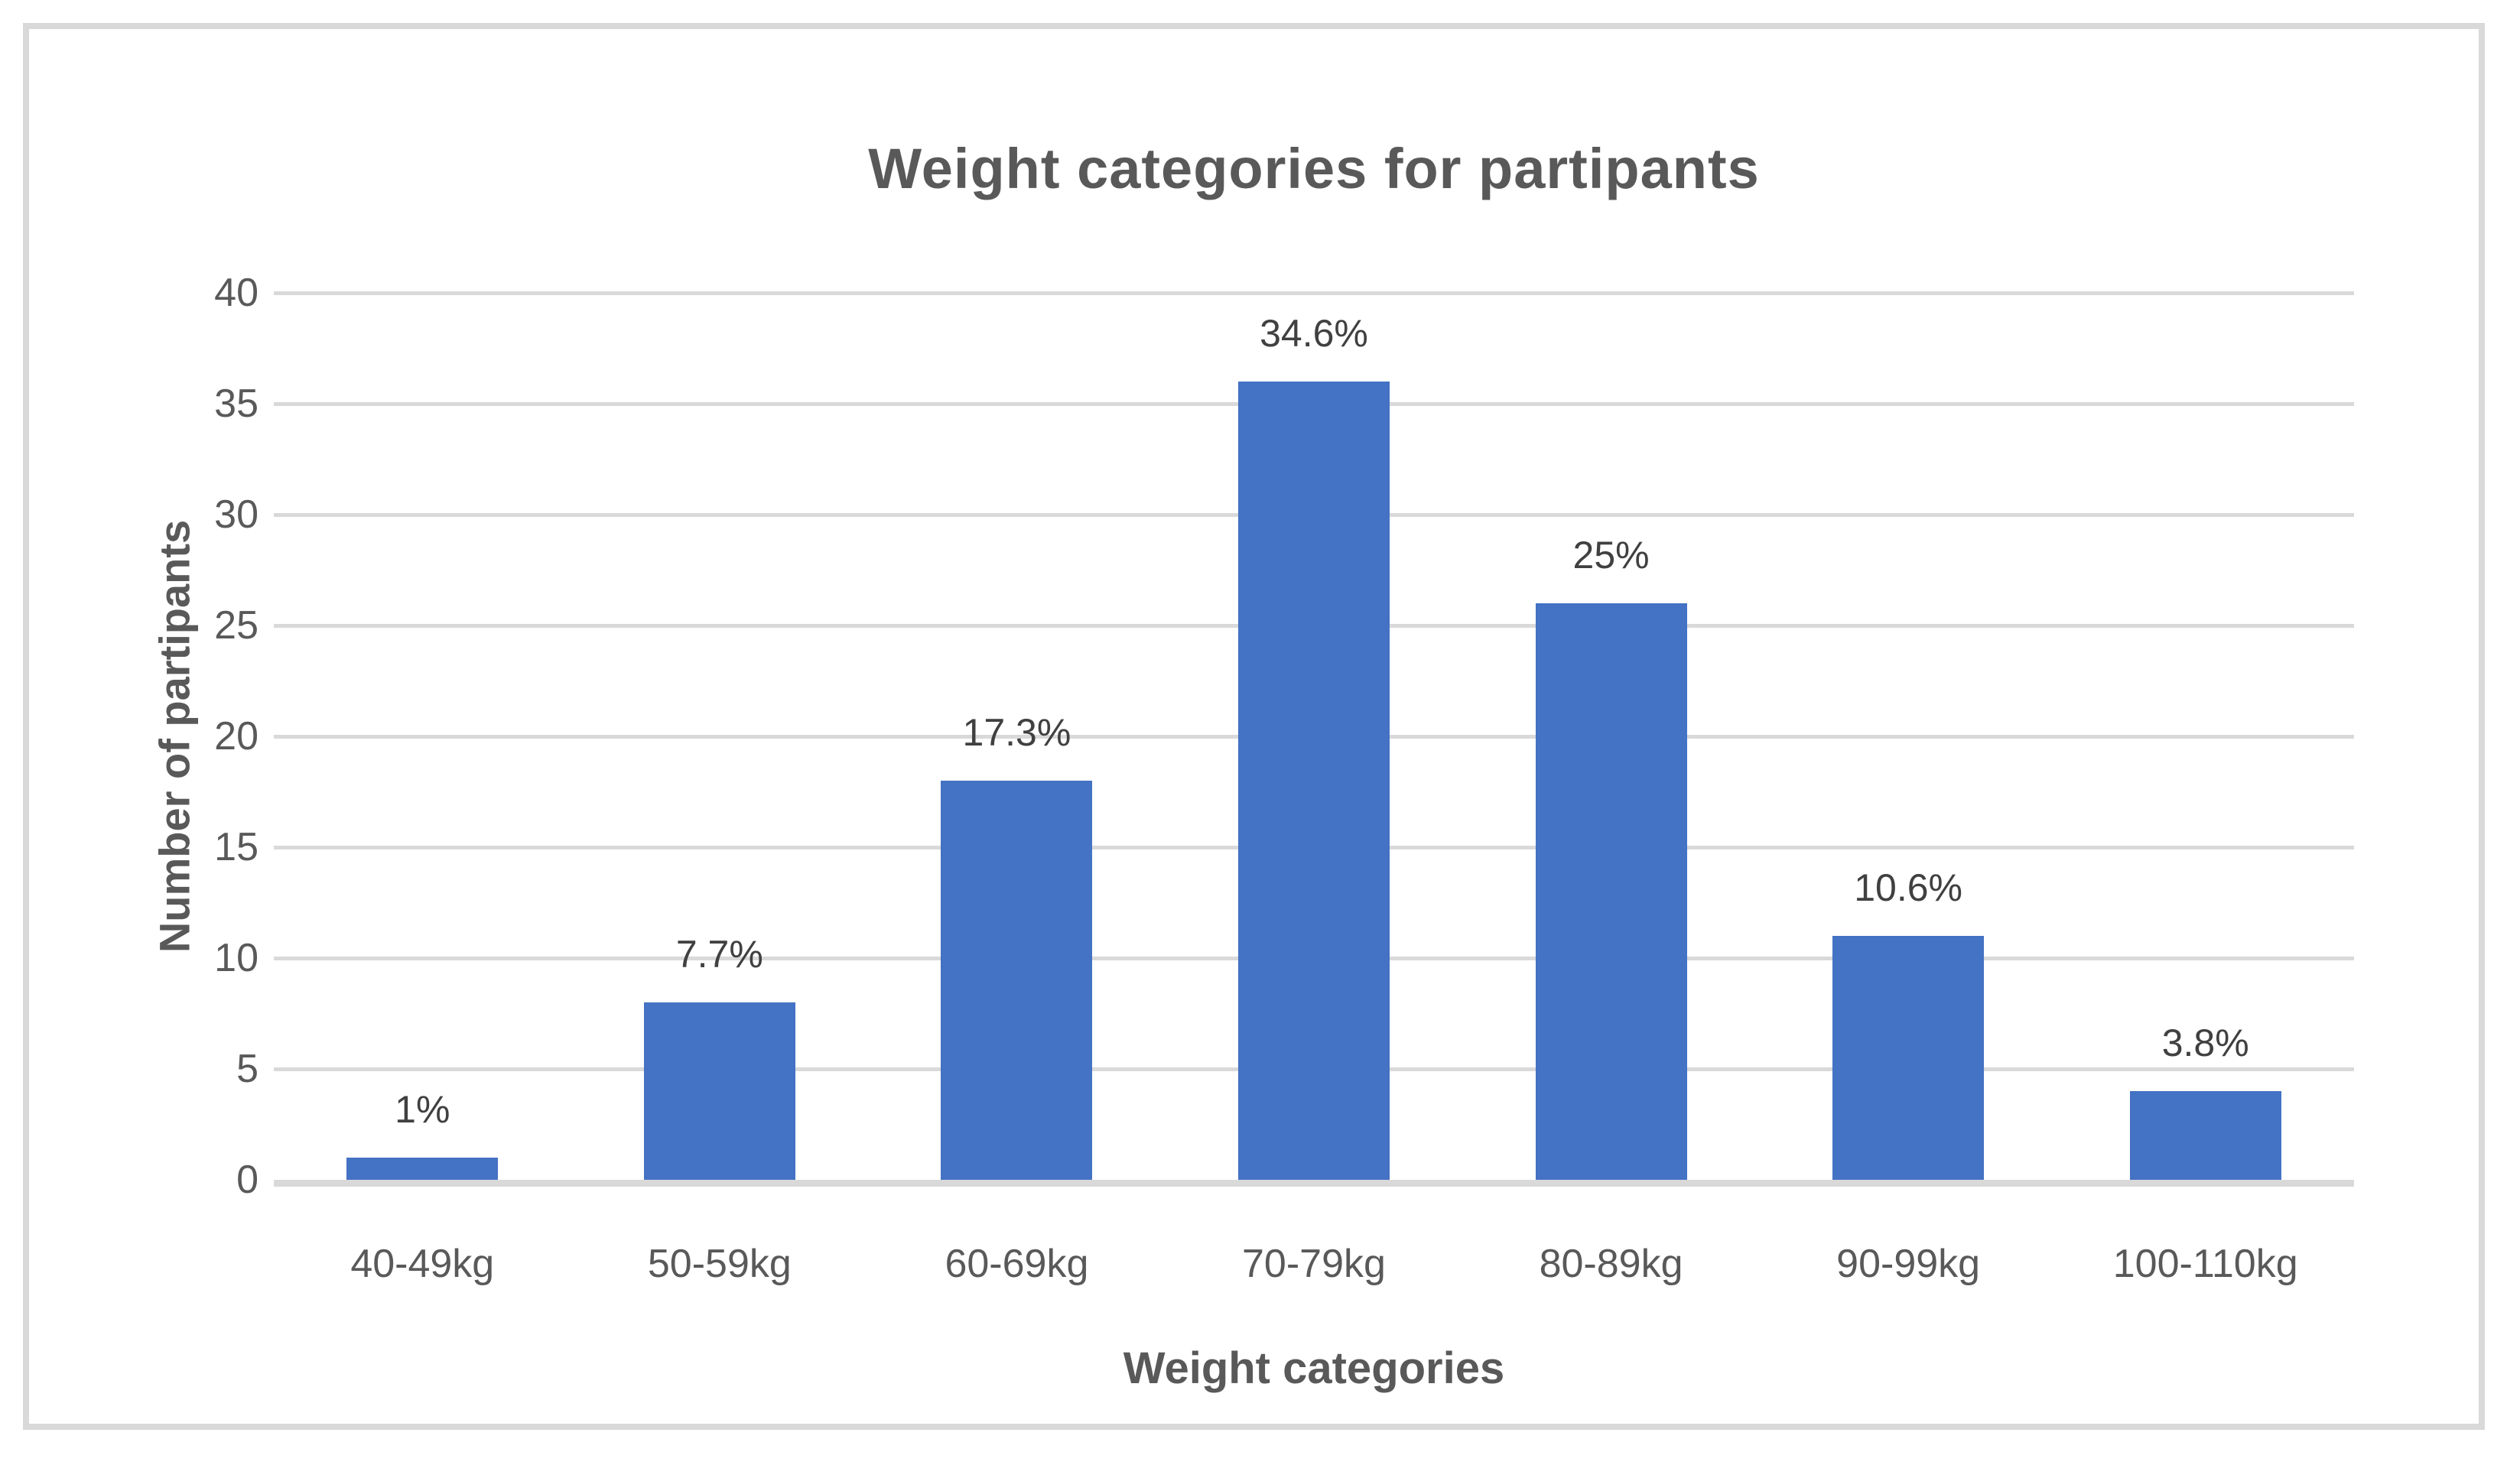 The image size is (2520, 1465). Describe the element at coordinates (423, 736) in the screenshot. I see `bar-slot: 1%` at that location.